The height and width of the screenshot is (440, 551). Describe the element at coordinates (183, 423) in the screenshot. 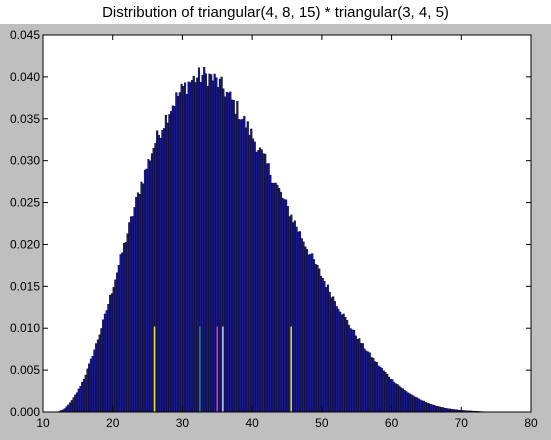

I see `x-tick-label: 30` at that location.